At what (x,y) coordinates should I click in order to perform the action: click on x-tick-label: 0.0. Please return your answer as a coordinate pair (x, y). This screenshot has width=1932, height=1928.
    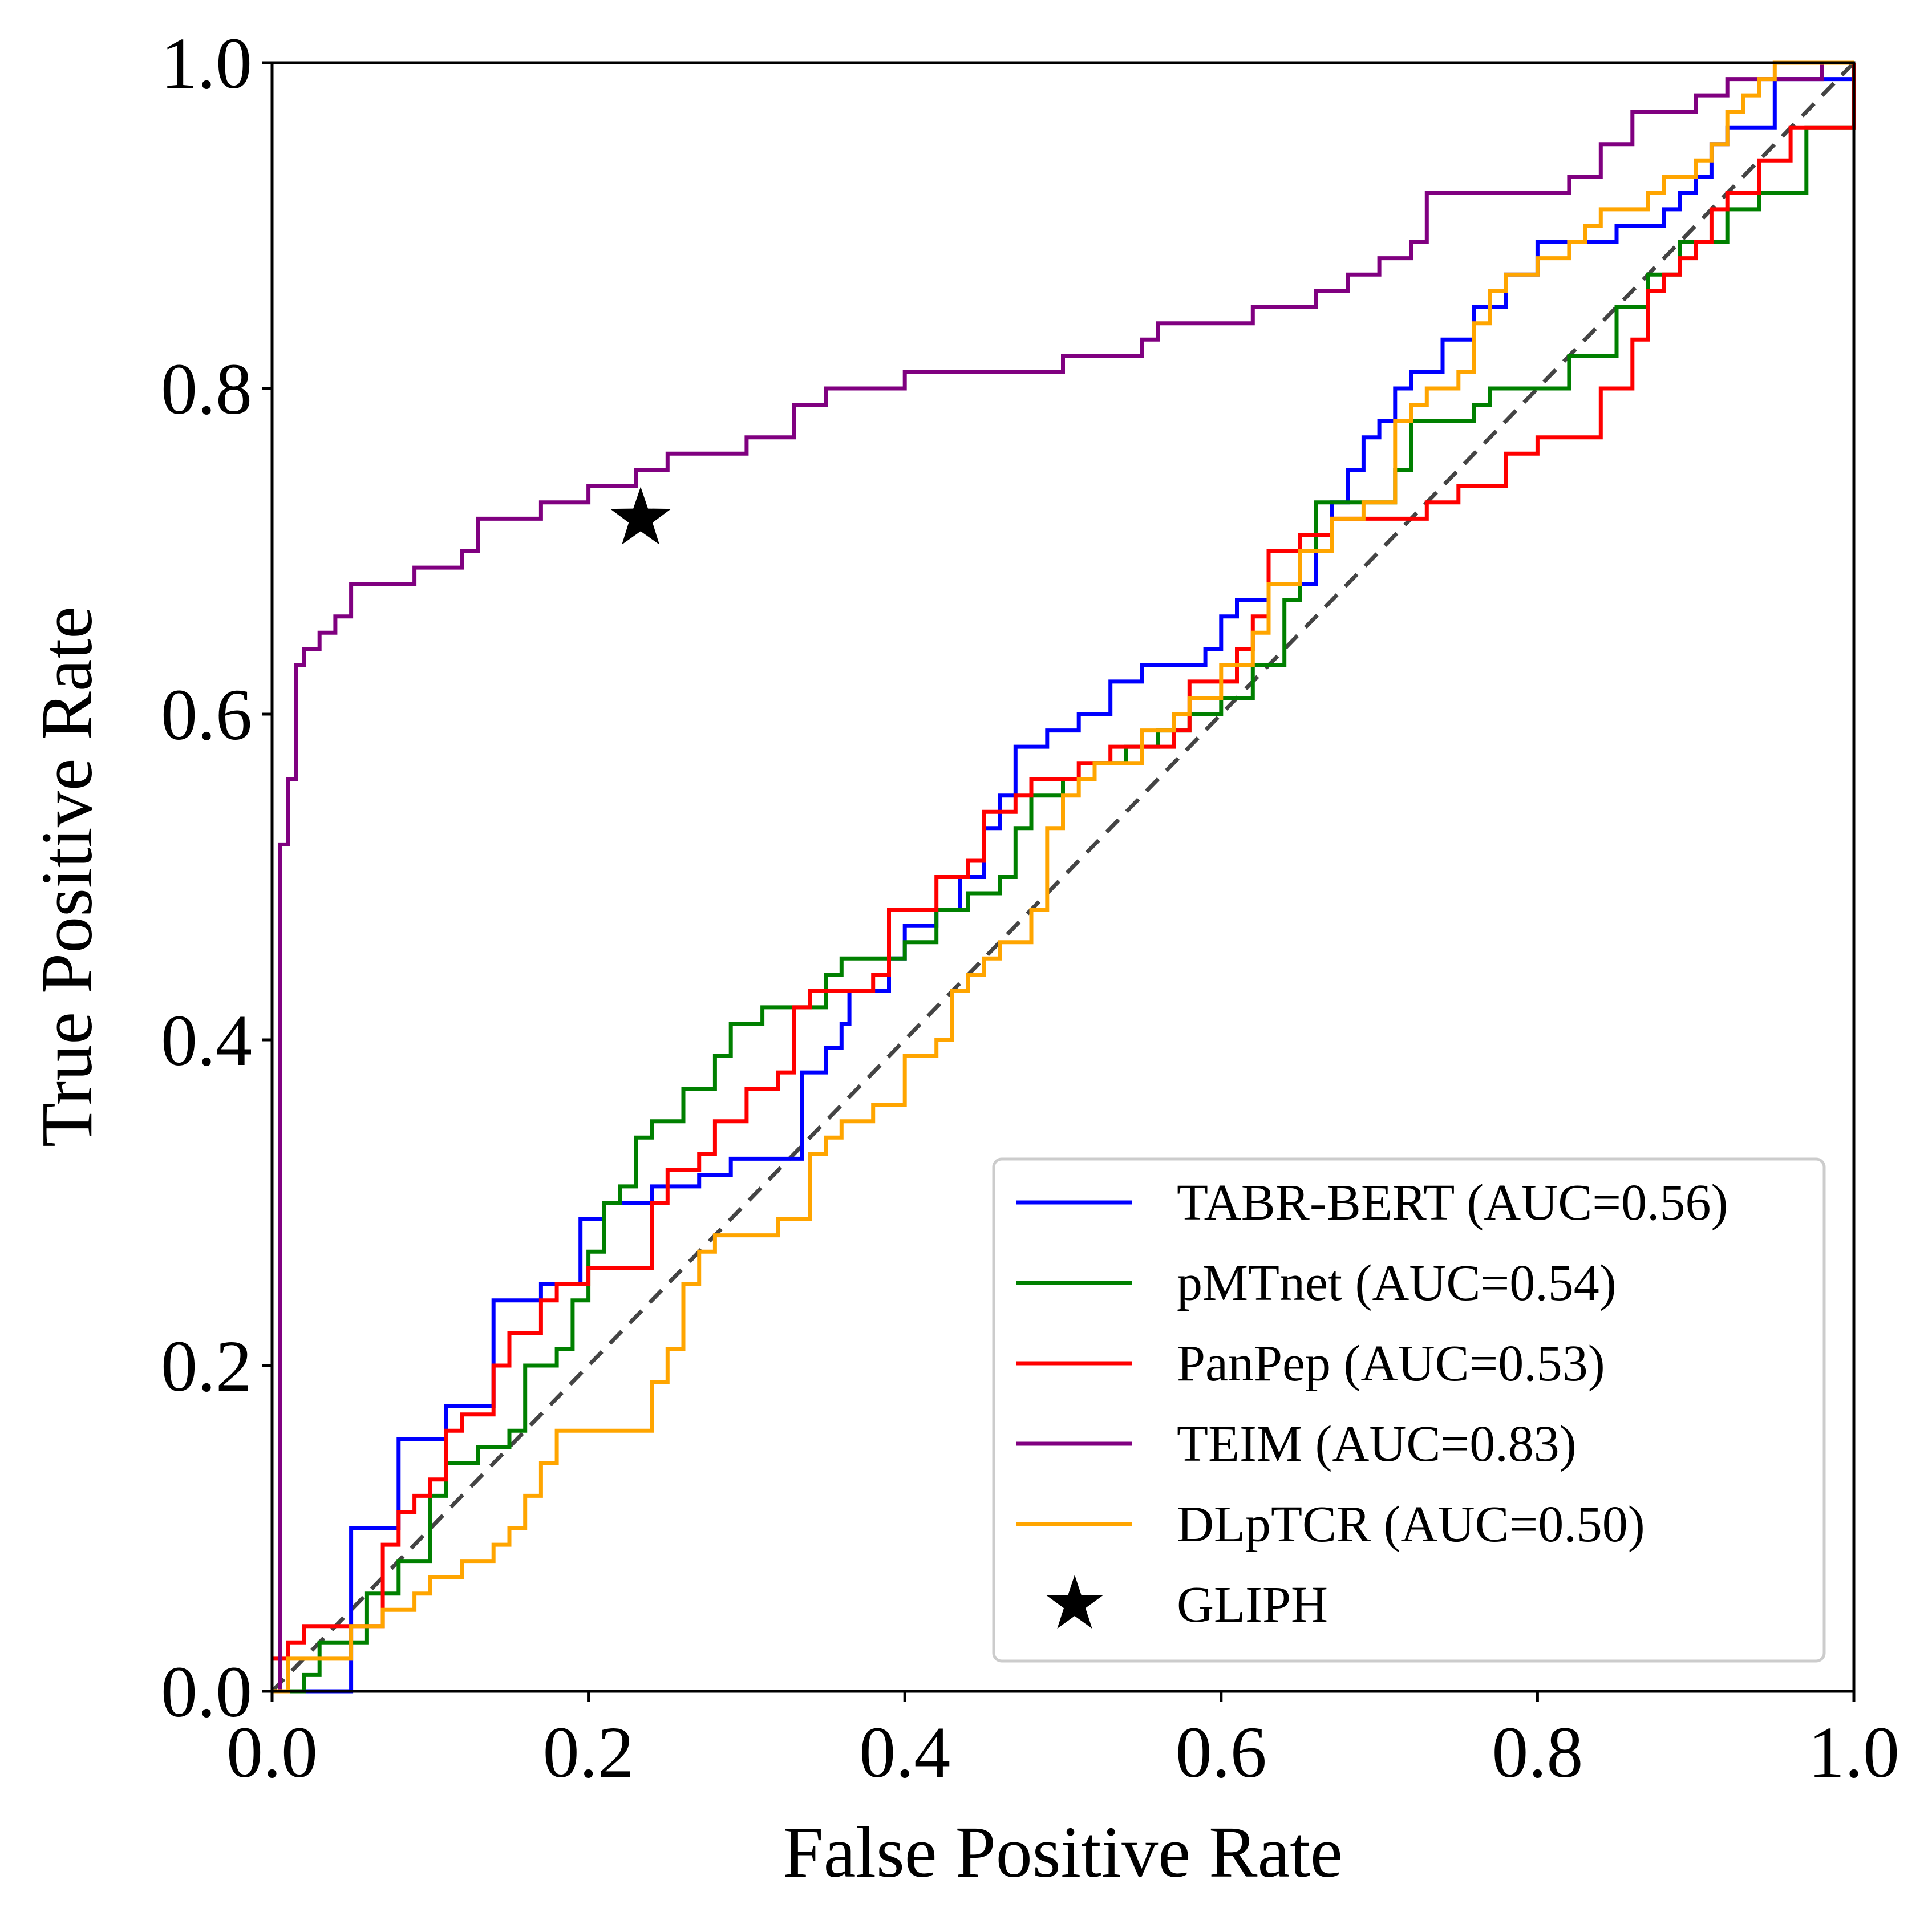
    Looking at the image, I should click on (272, 1752).